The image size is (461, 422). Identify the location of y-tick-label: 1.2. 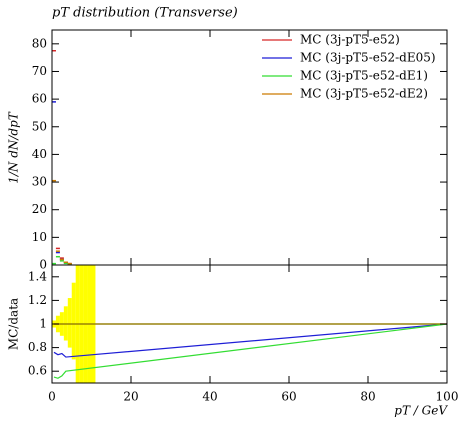
(37, 300).